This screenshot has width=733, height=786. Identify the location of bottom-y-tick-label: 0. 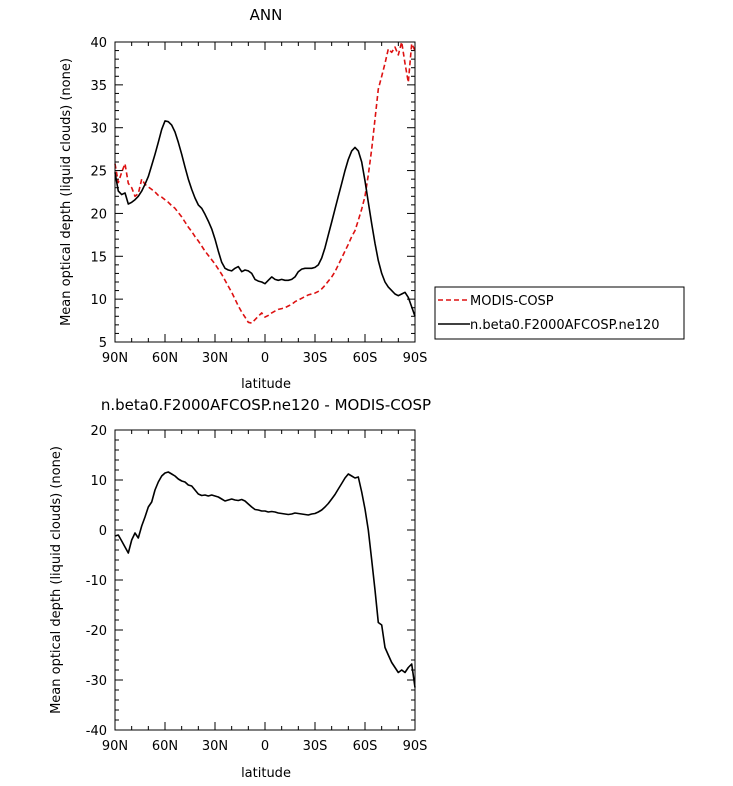
(103, 531).